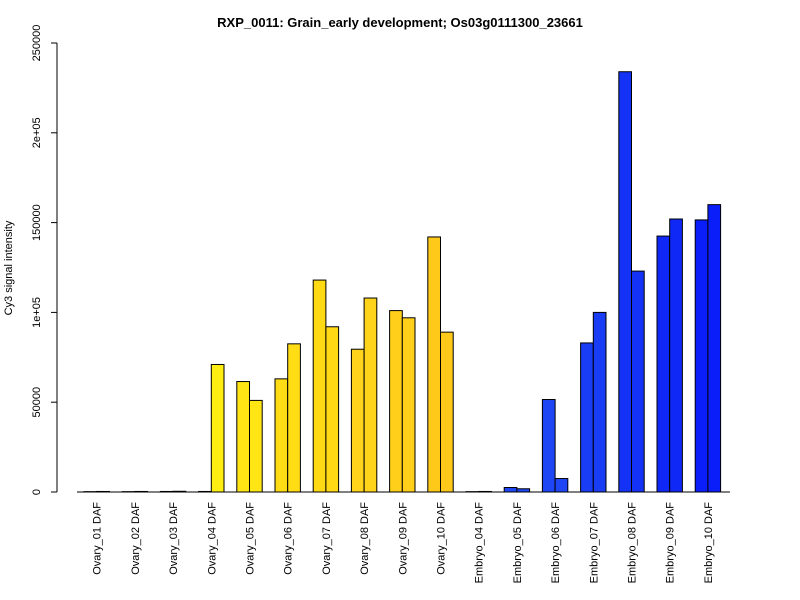 This screenshot has height=600, width=800. Describe the element at coordinates (556, 543) in the screenshot. I see `x-tick-label: Embryo_06 DAF` at that location.